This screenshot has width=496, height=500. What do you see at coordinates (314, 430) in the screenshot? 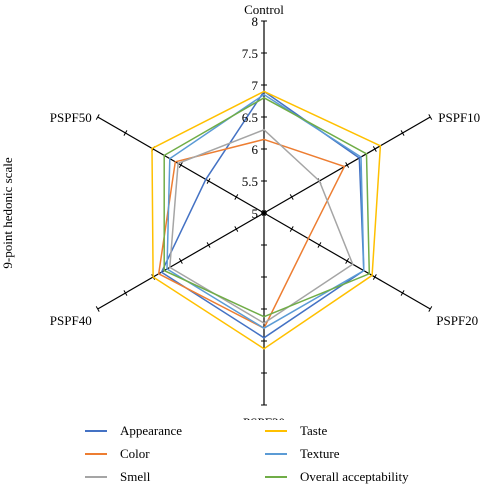
I see `legend-label: Taste` at bounding box center [314, 430].